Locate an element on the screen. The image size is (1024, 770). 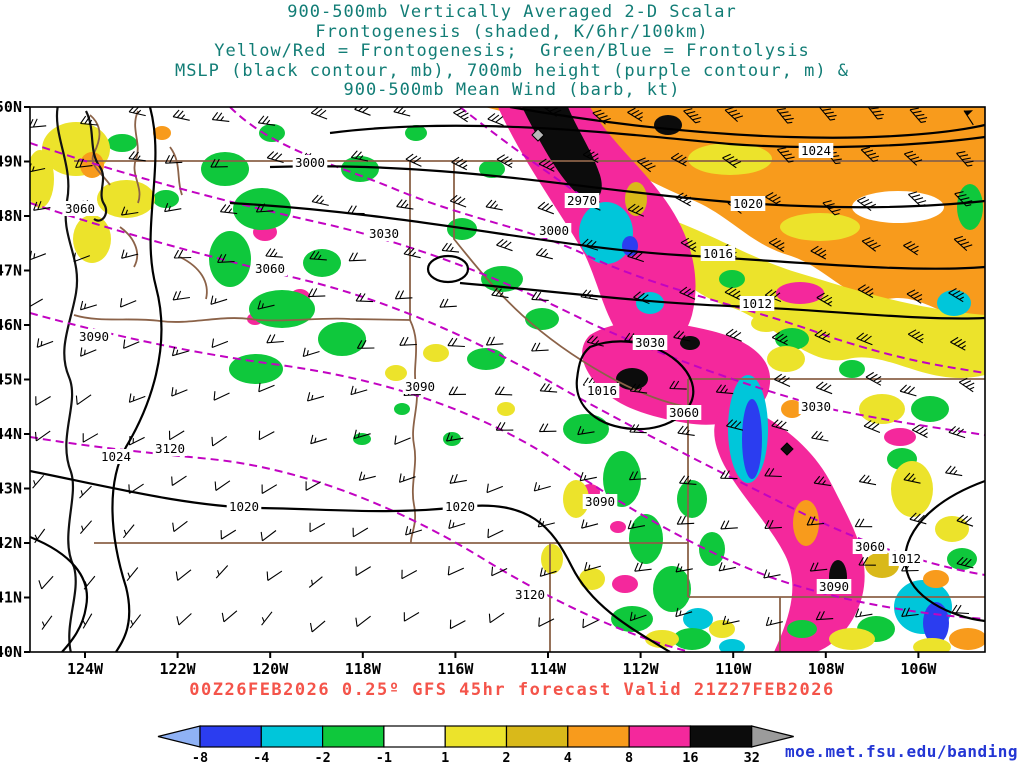
svg-text: -2 is located at coordinates (322, 758).